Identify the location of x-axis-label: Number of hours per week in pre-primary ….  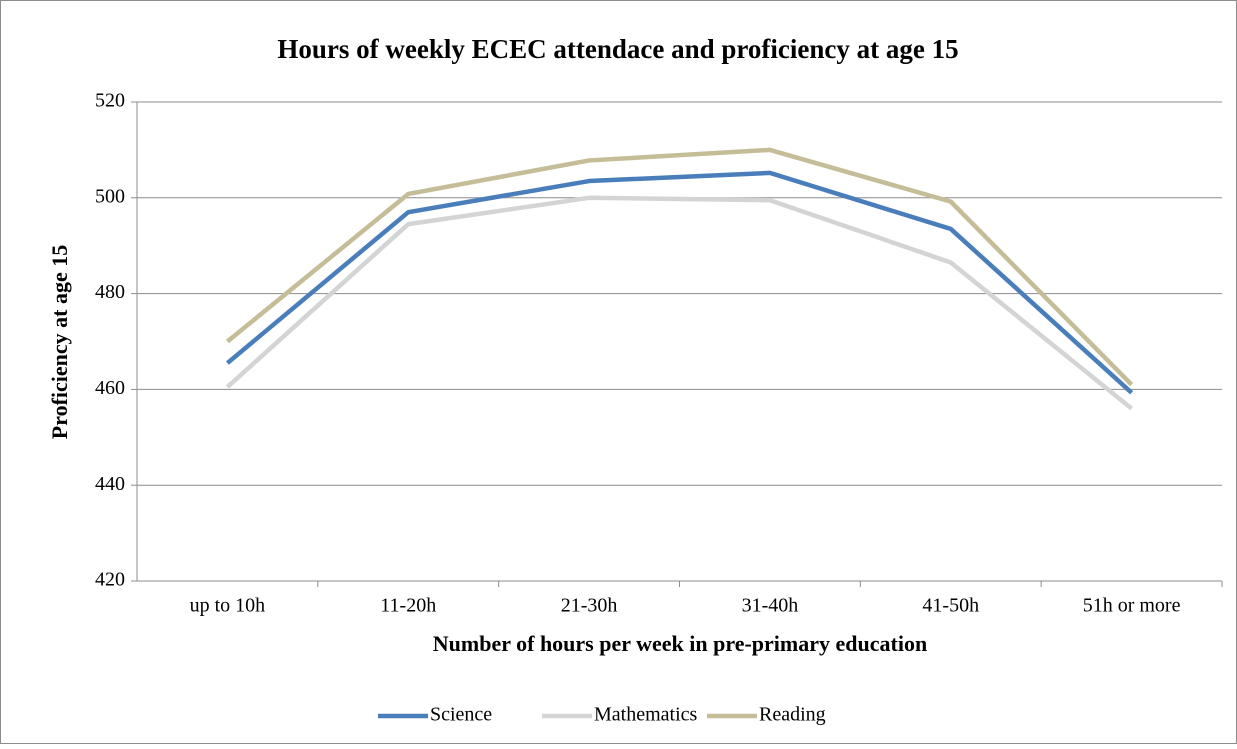
(680, 643).